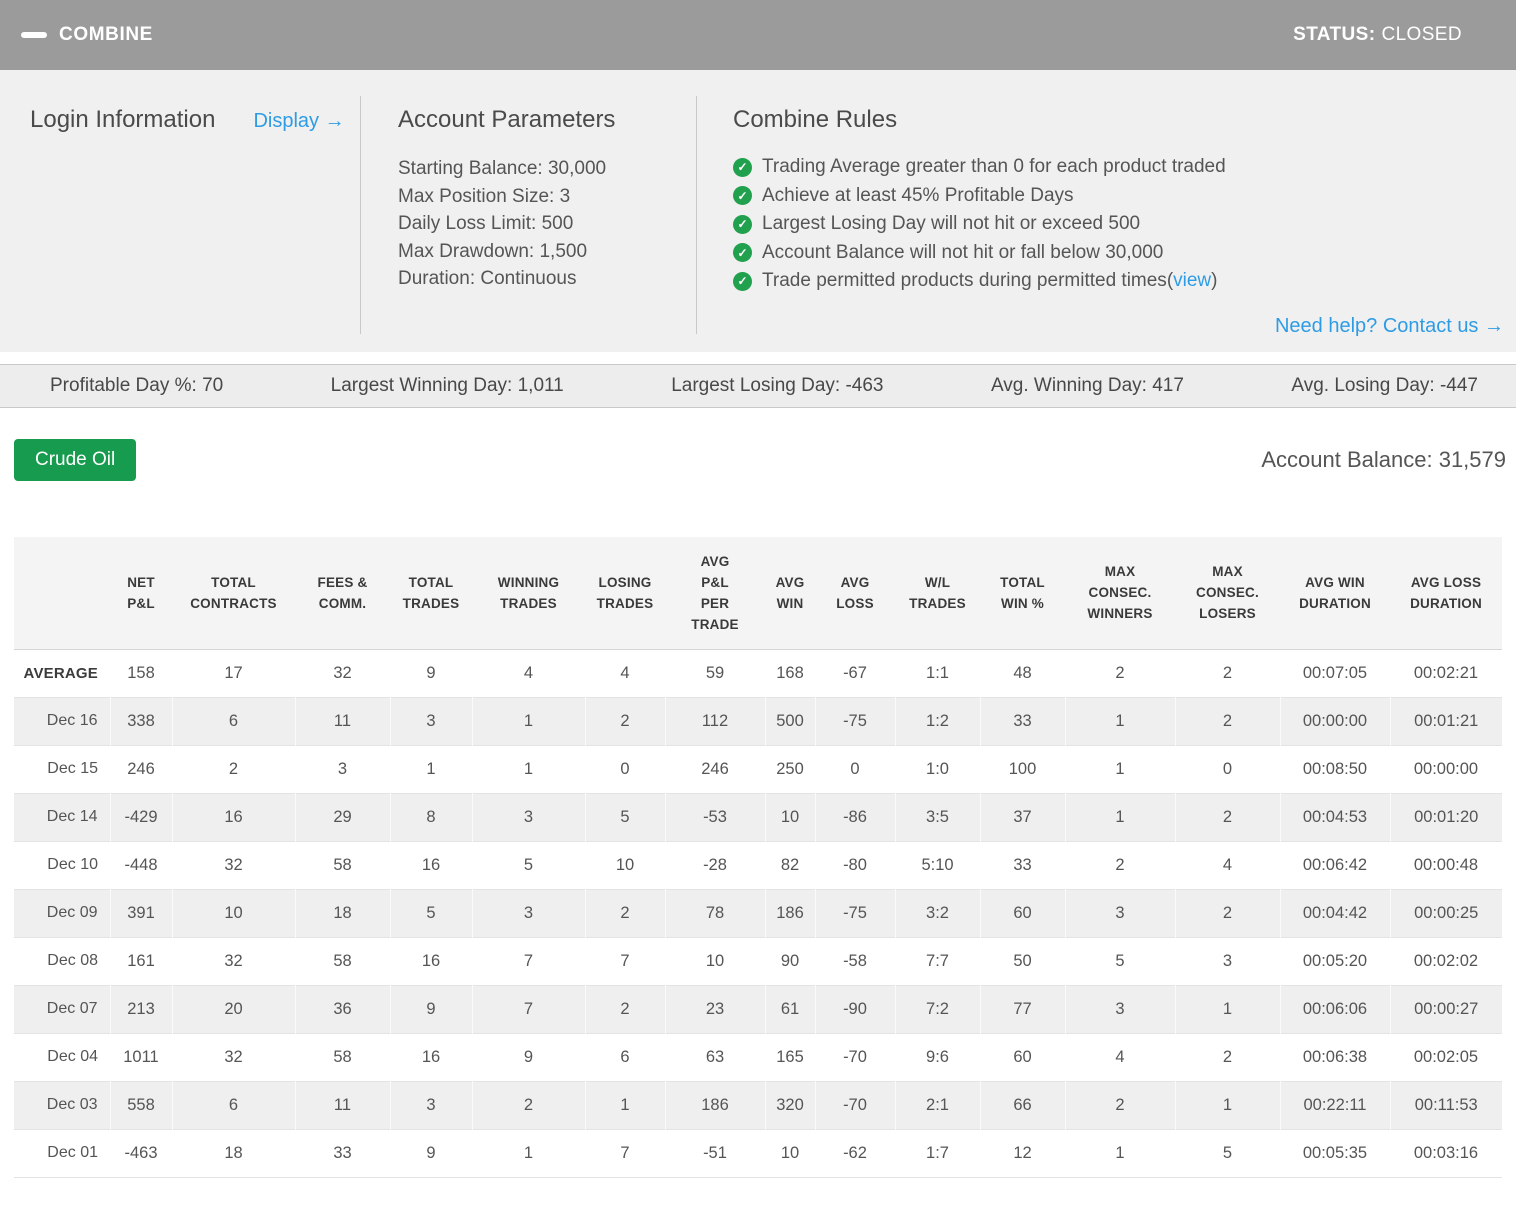  Describe the element at coordinates (342, 593) in the screenshot. I see `column-header: FEES & COMM.` at that location.